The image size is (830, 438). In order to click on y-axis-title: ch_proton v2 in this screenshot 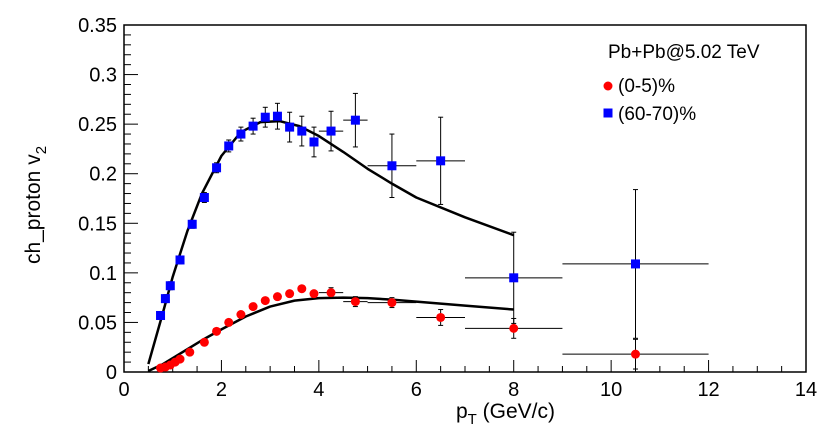, I will do `click(36, 205)`.